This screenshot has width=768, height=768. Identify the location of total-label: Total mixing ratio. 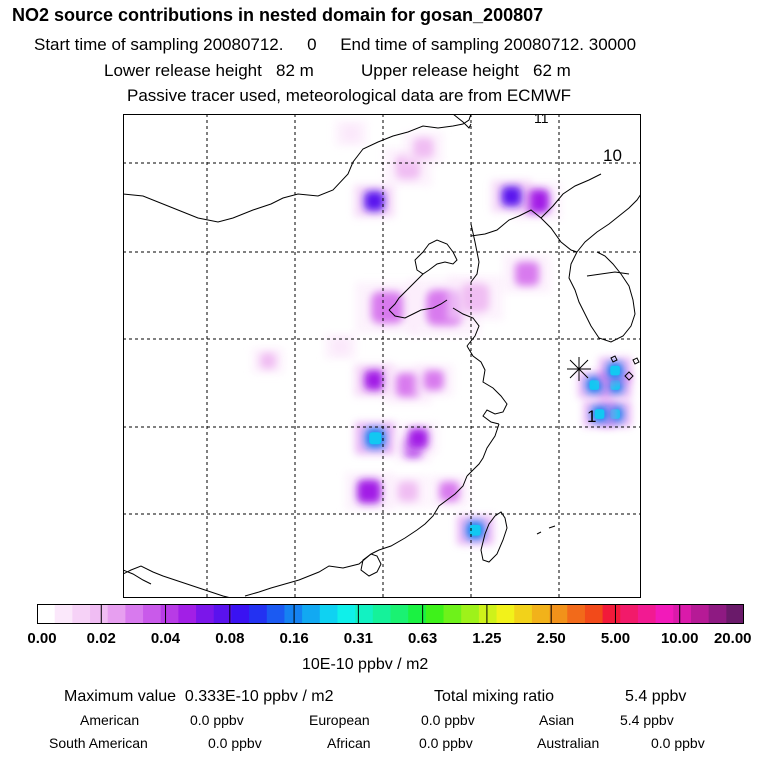
(494, 696).